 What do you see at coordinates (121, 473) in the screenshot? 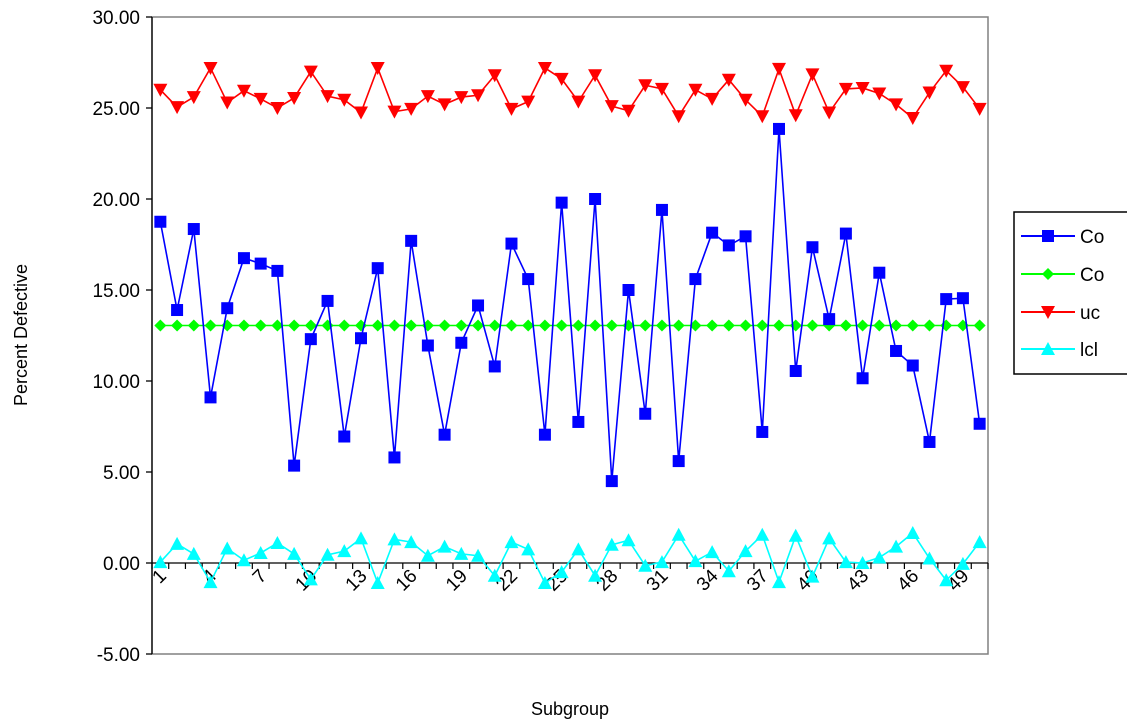
I see `y-tick-label: 5.00` at bounding box center [121, 473].